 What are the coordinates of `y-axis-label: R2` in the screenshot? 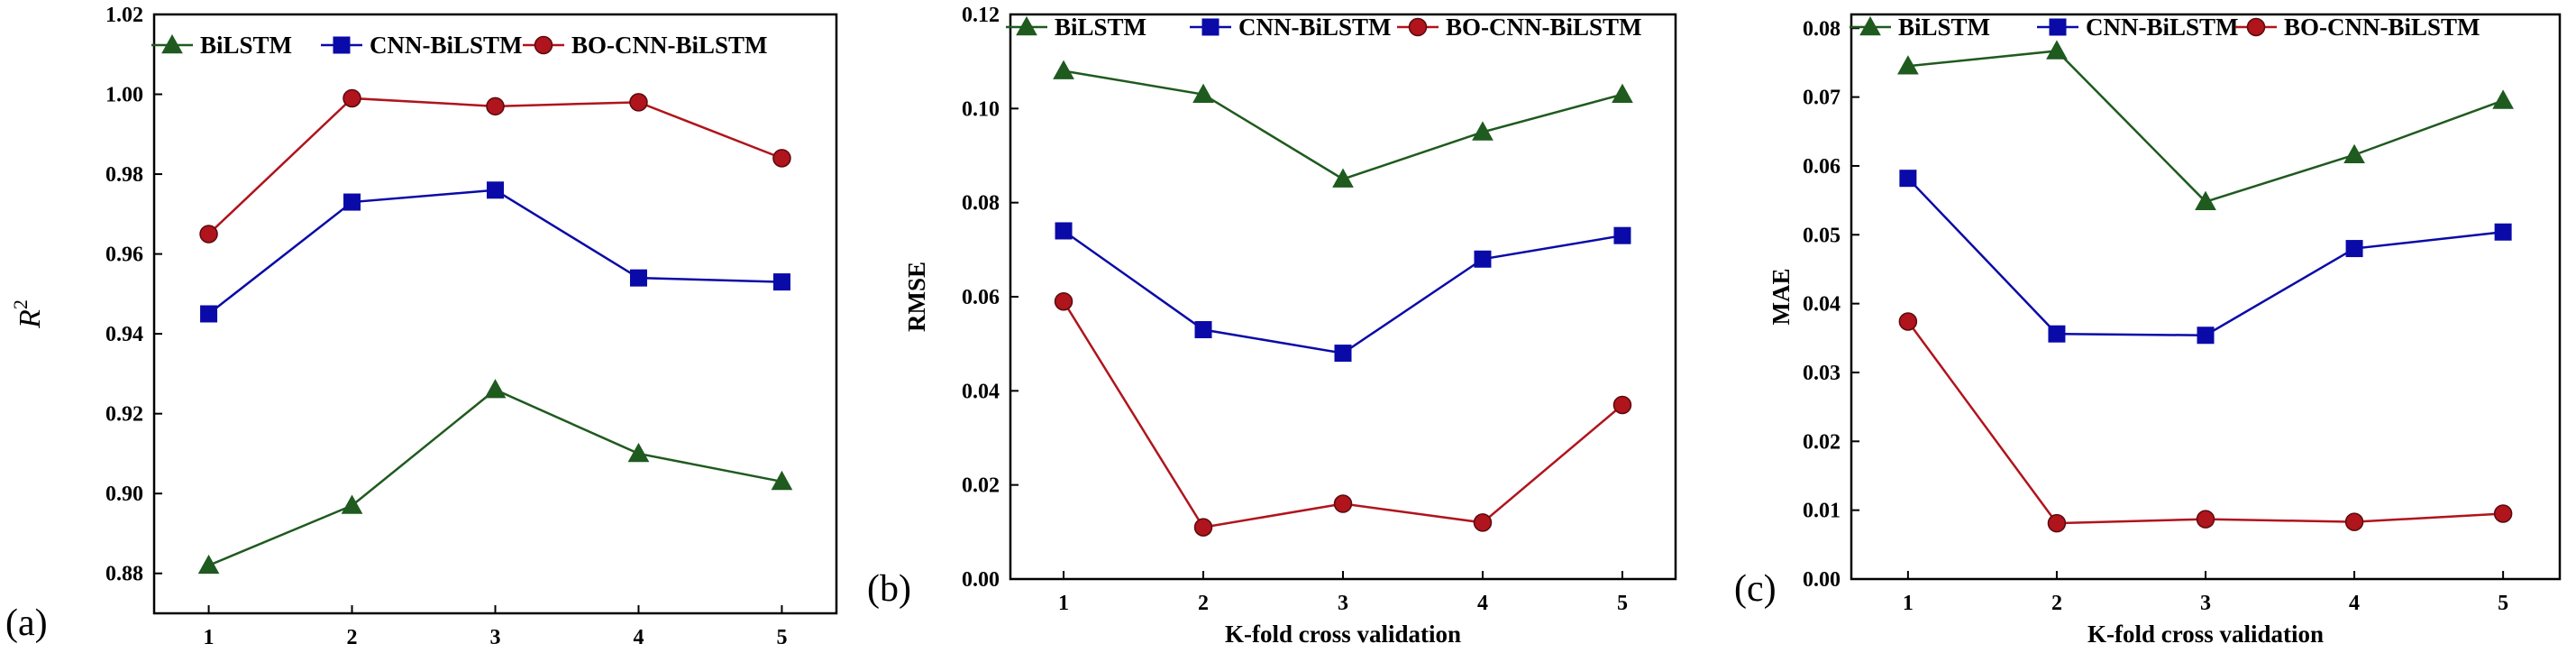 It's located at (28, 314).